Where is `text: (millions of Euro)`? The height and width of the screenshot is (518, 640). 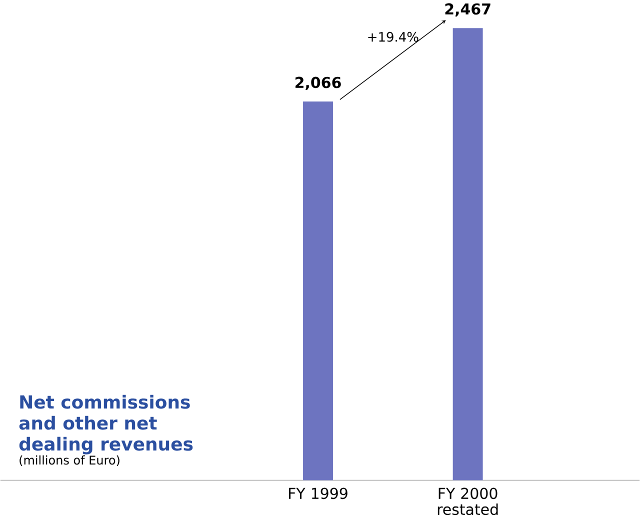 text: (millions of Euro) is located at coordinates (70, 460).